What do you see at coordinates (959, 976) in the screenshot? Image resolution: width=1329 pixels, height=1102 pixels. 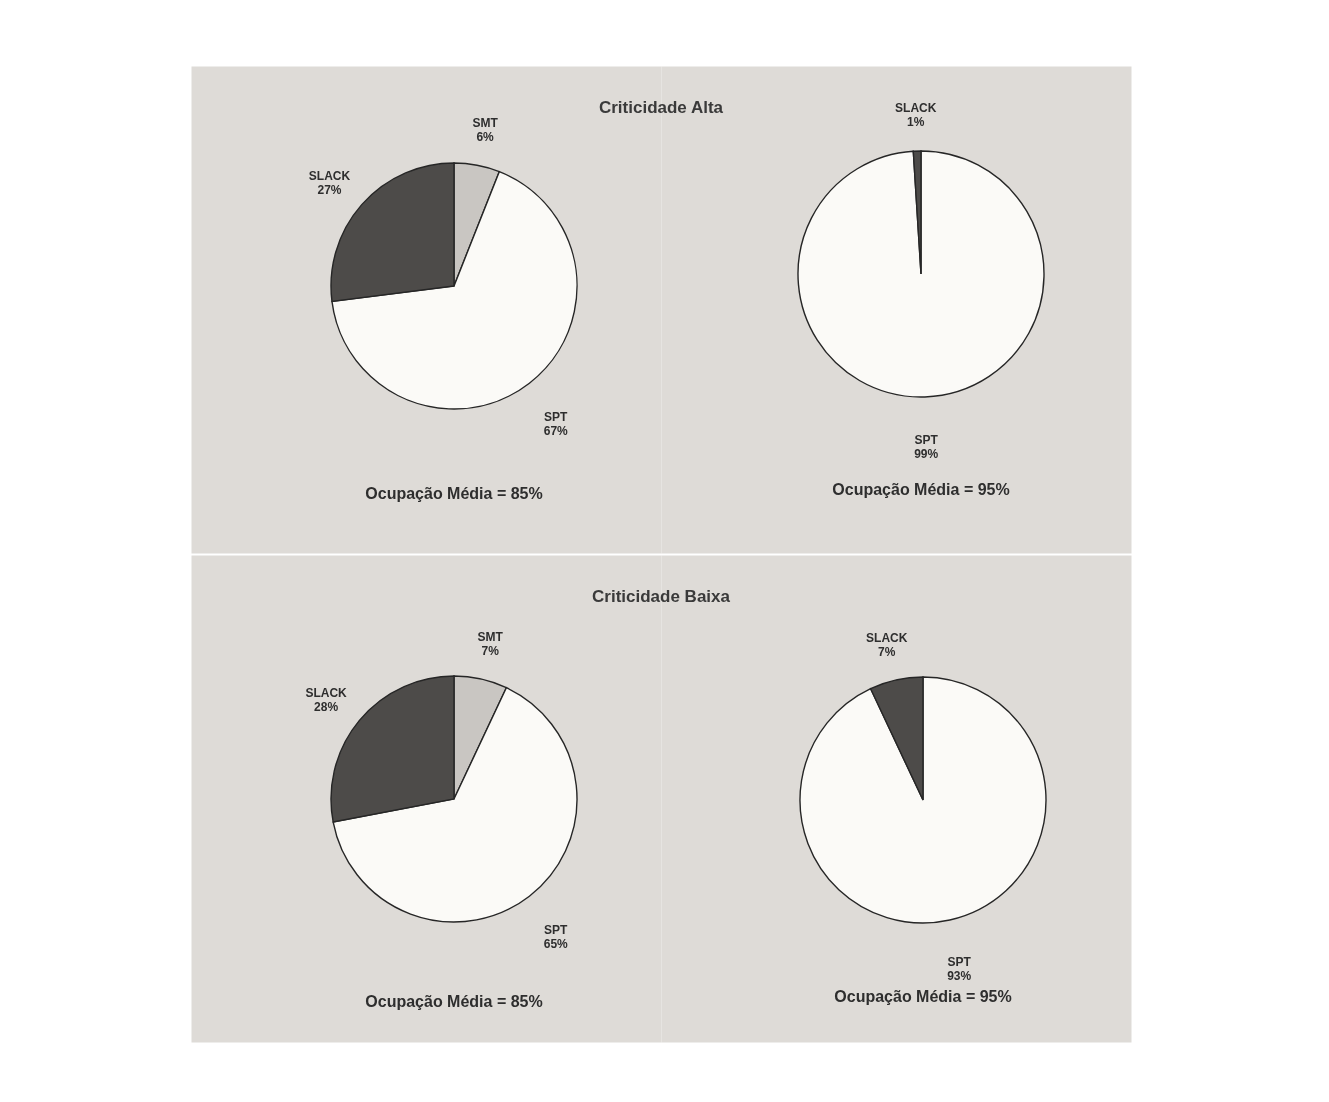 I see `data-label: 93%` at bounding box center [959, 976].